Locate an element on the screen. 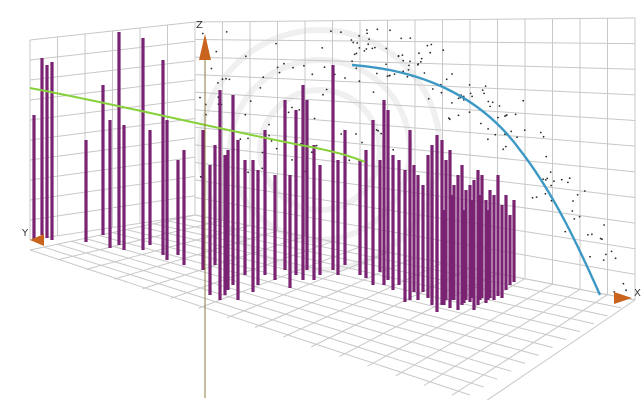 The width and height of the screenshot is (644, 400). z-axis-label: Z is located at coordinates (199, 25).